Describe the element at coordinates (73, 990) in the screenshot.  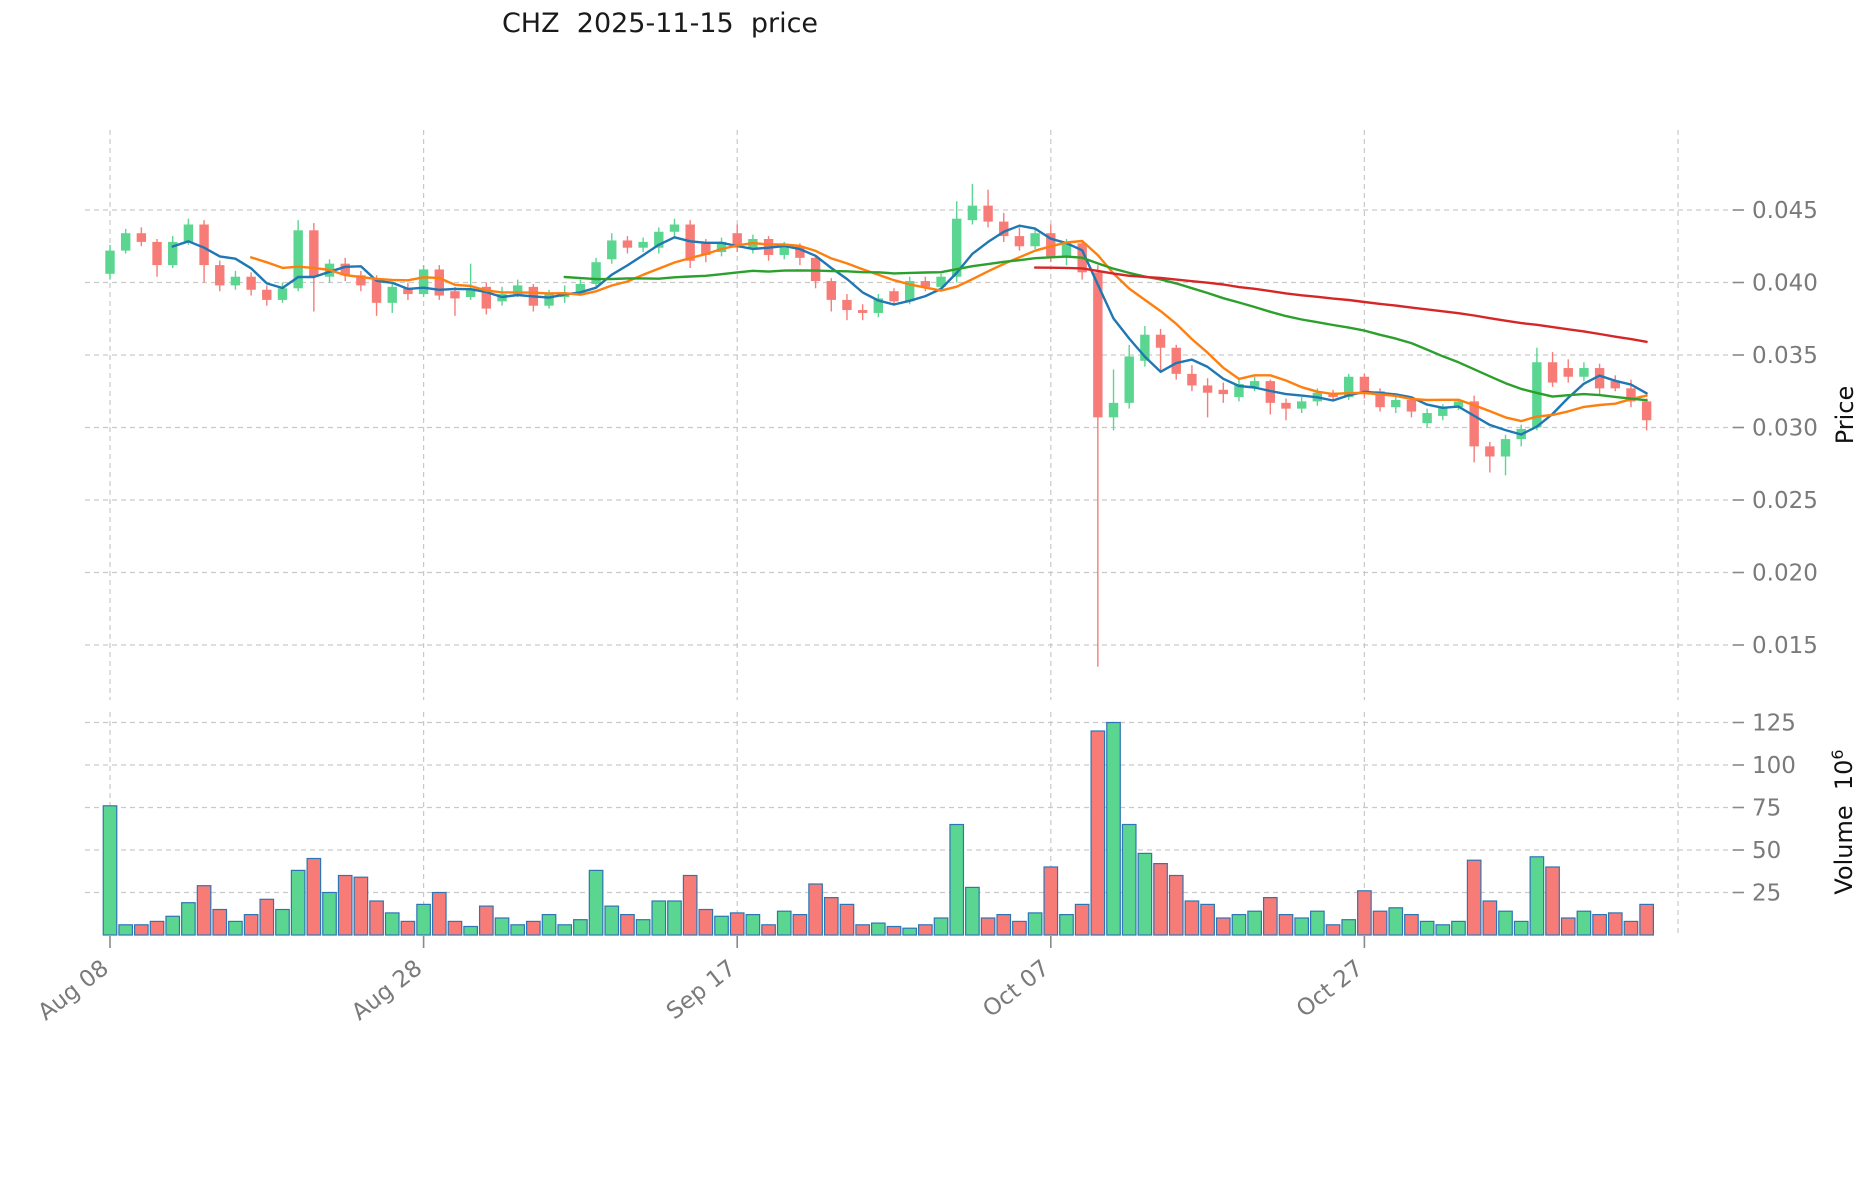
I see `date-tick-label: Aug 08` at that location.